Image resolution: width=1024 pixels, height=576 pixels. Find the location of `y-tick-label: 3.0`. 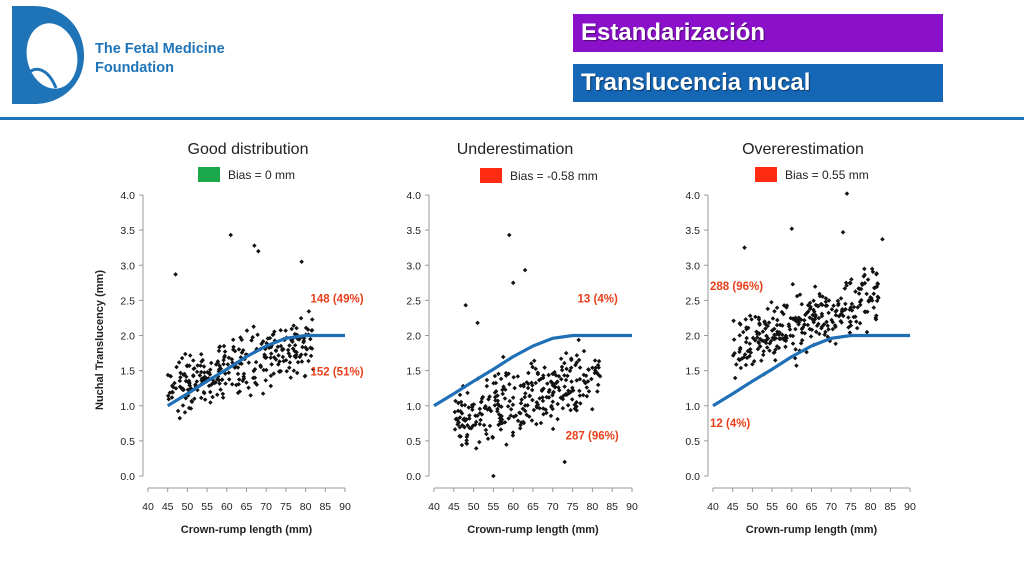

y-tick-label: 3.0 is located at coordinates (127, 266).